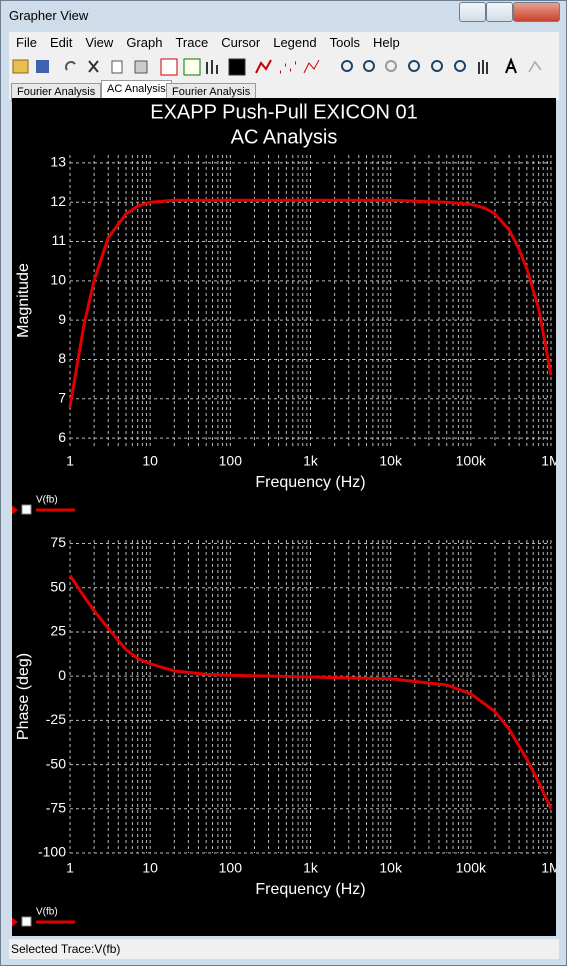  I want to click on cut-icon, so click(93, 66).